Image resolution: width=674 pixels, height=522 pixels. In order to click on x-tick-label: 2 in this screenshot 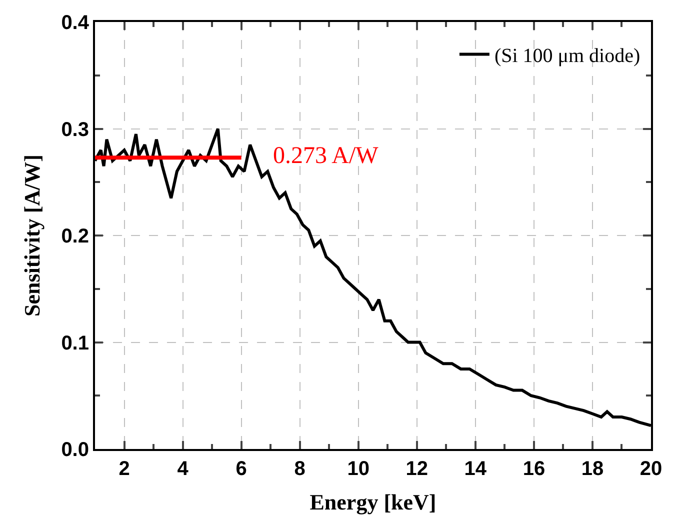, I will do `click(124, 469)`.